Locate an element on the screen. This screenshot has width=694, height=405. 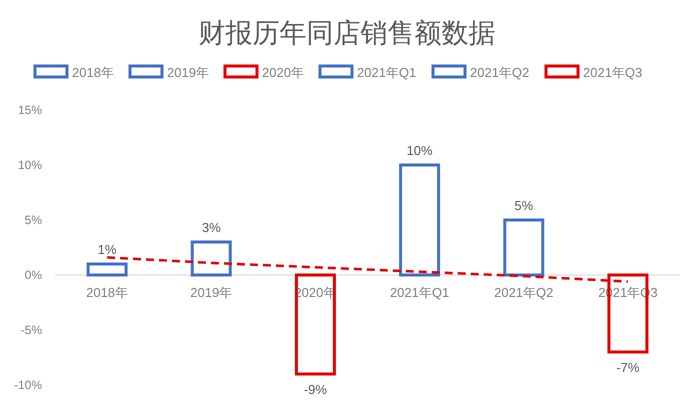
y-tick-label: 10% is located at coordinates (30, 165).